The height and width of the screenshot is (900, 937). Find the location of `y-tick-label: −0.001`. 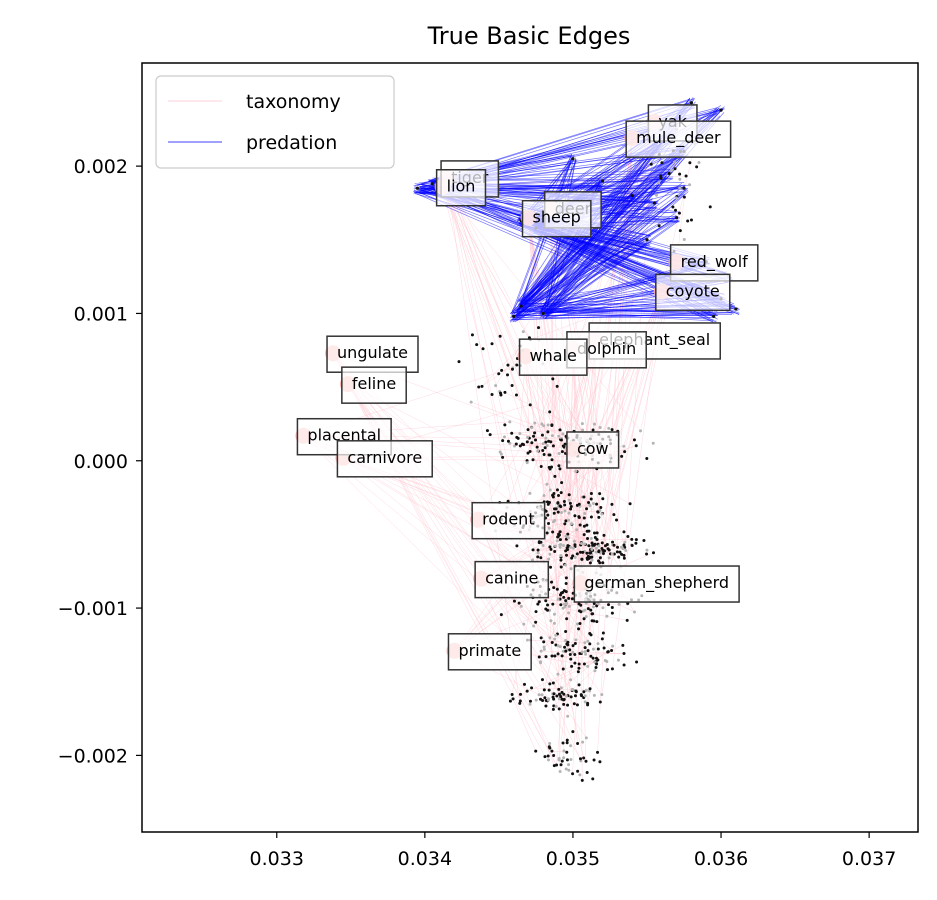

y-tick-label: −0.001 is located at coordinates (93, 609).